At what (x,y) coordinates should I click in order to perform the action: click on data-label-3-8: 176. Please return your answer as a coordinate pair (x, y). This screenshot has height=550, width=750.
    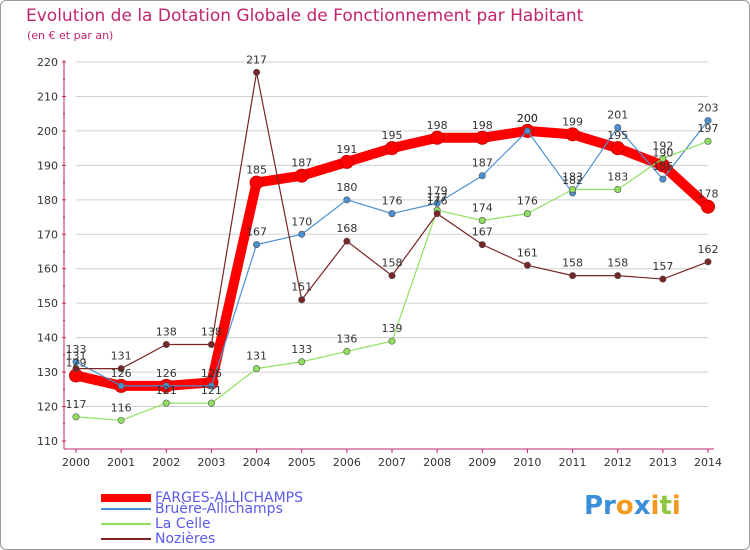
    Looking at the image, I should click on (437, 201).